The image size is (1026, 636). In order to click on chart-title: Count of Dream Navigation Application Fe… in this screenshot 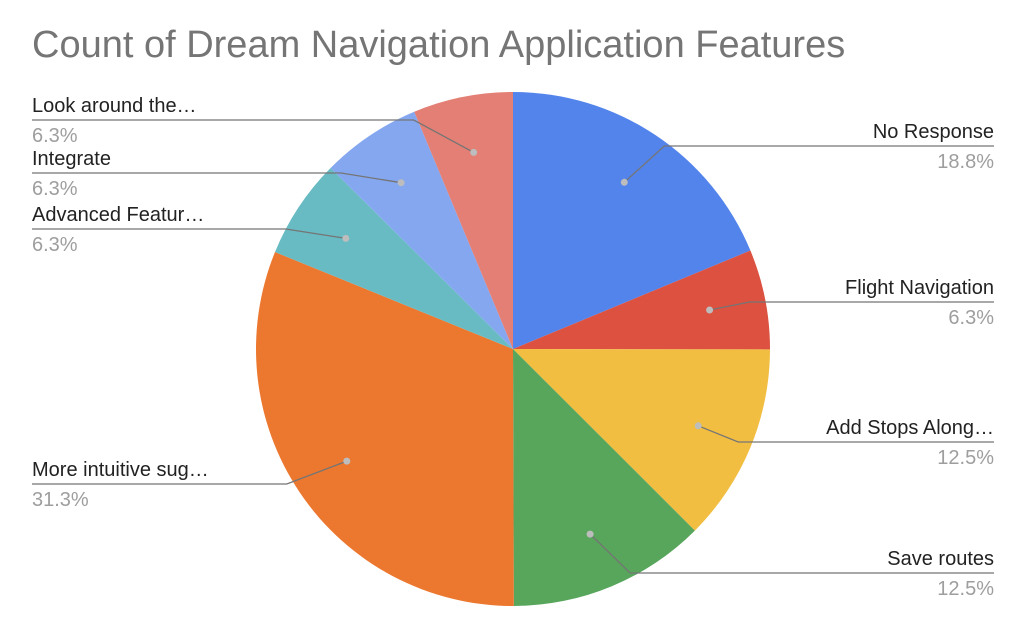, I will do `click(439, 45)`.